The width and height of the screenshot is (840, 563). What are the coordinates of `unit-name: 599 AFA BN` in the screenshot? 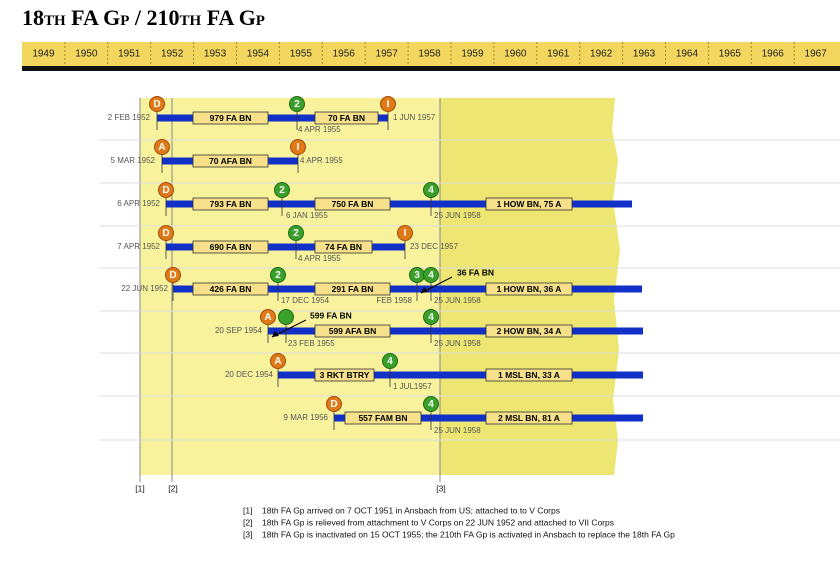 It's located at (353, 331).